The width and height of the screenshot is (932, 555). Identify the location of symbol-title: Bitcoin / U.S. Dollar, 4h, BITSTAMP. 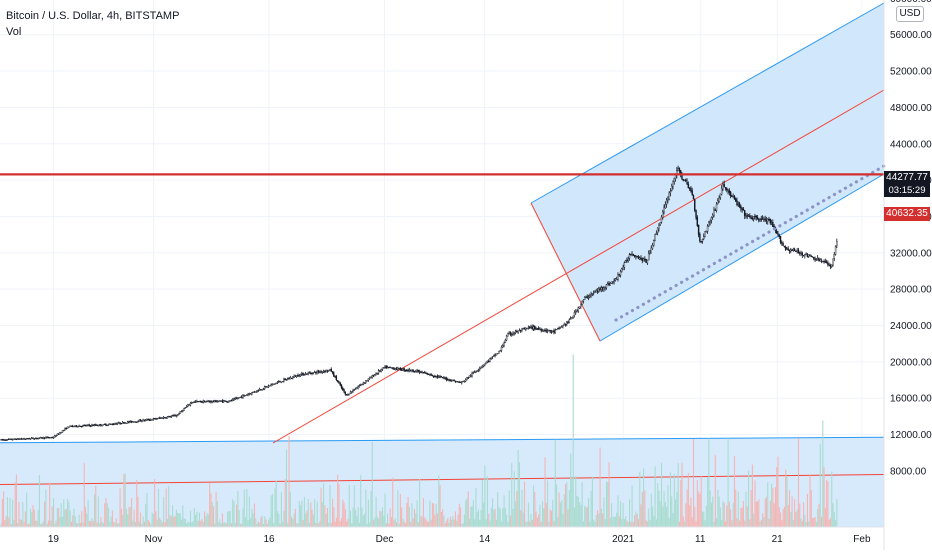
(93, 16).